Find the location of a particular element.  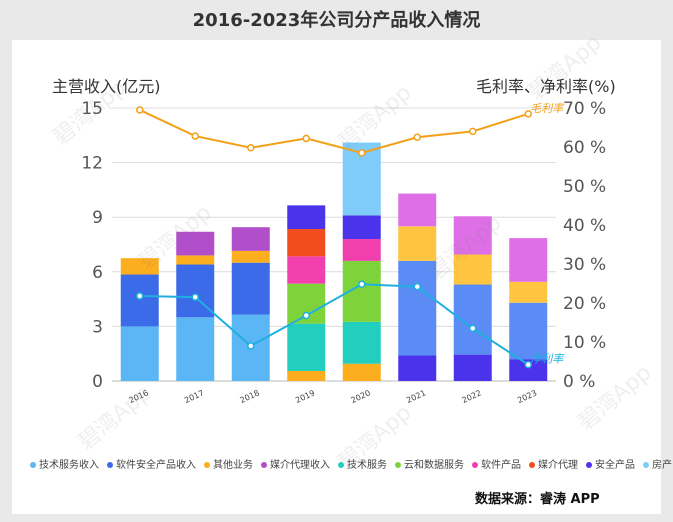

y-tick-right: 10 % is located at coordinates (584, 343).